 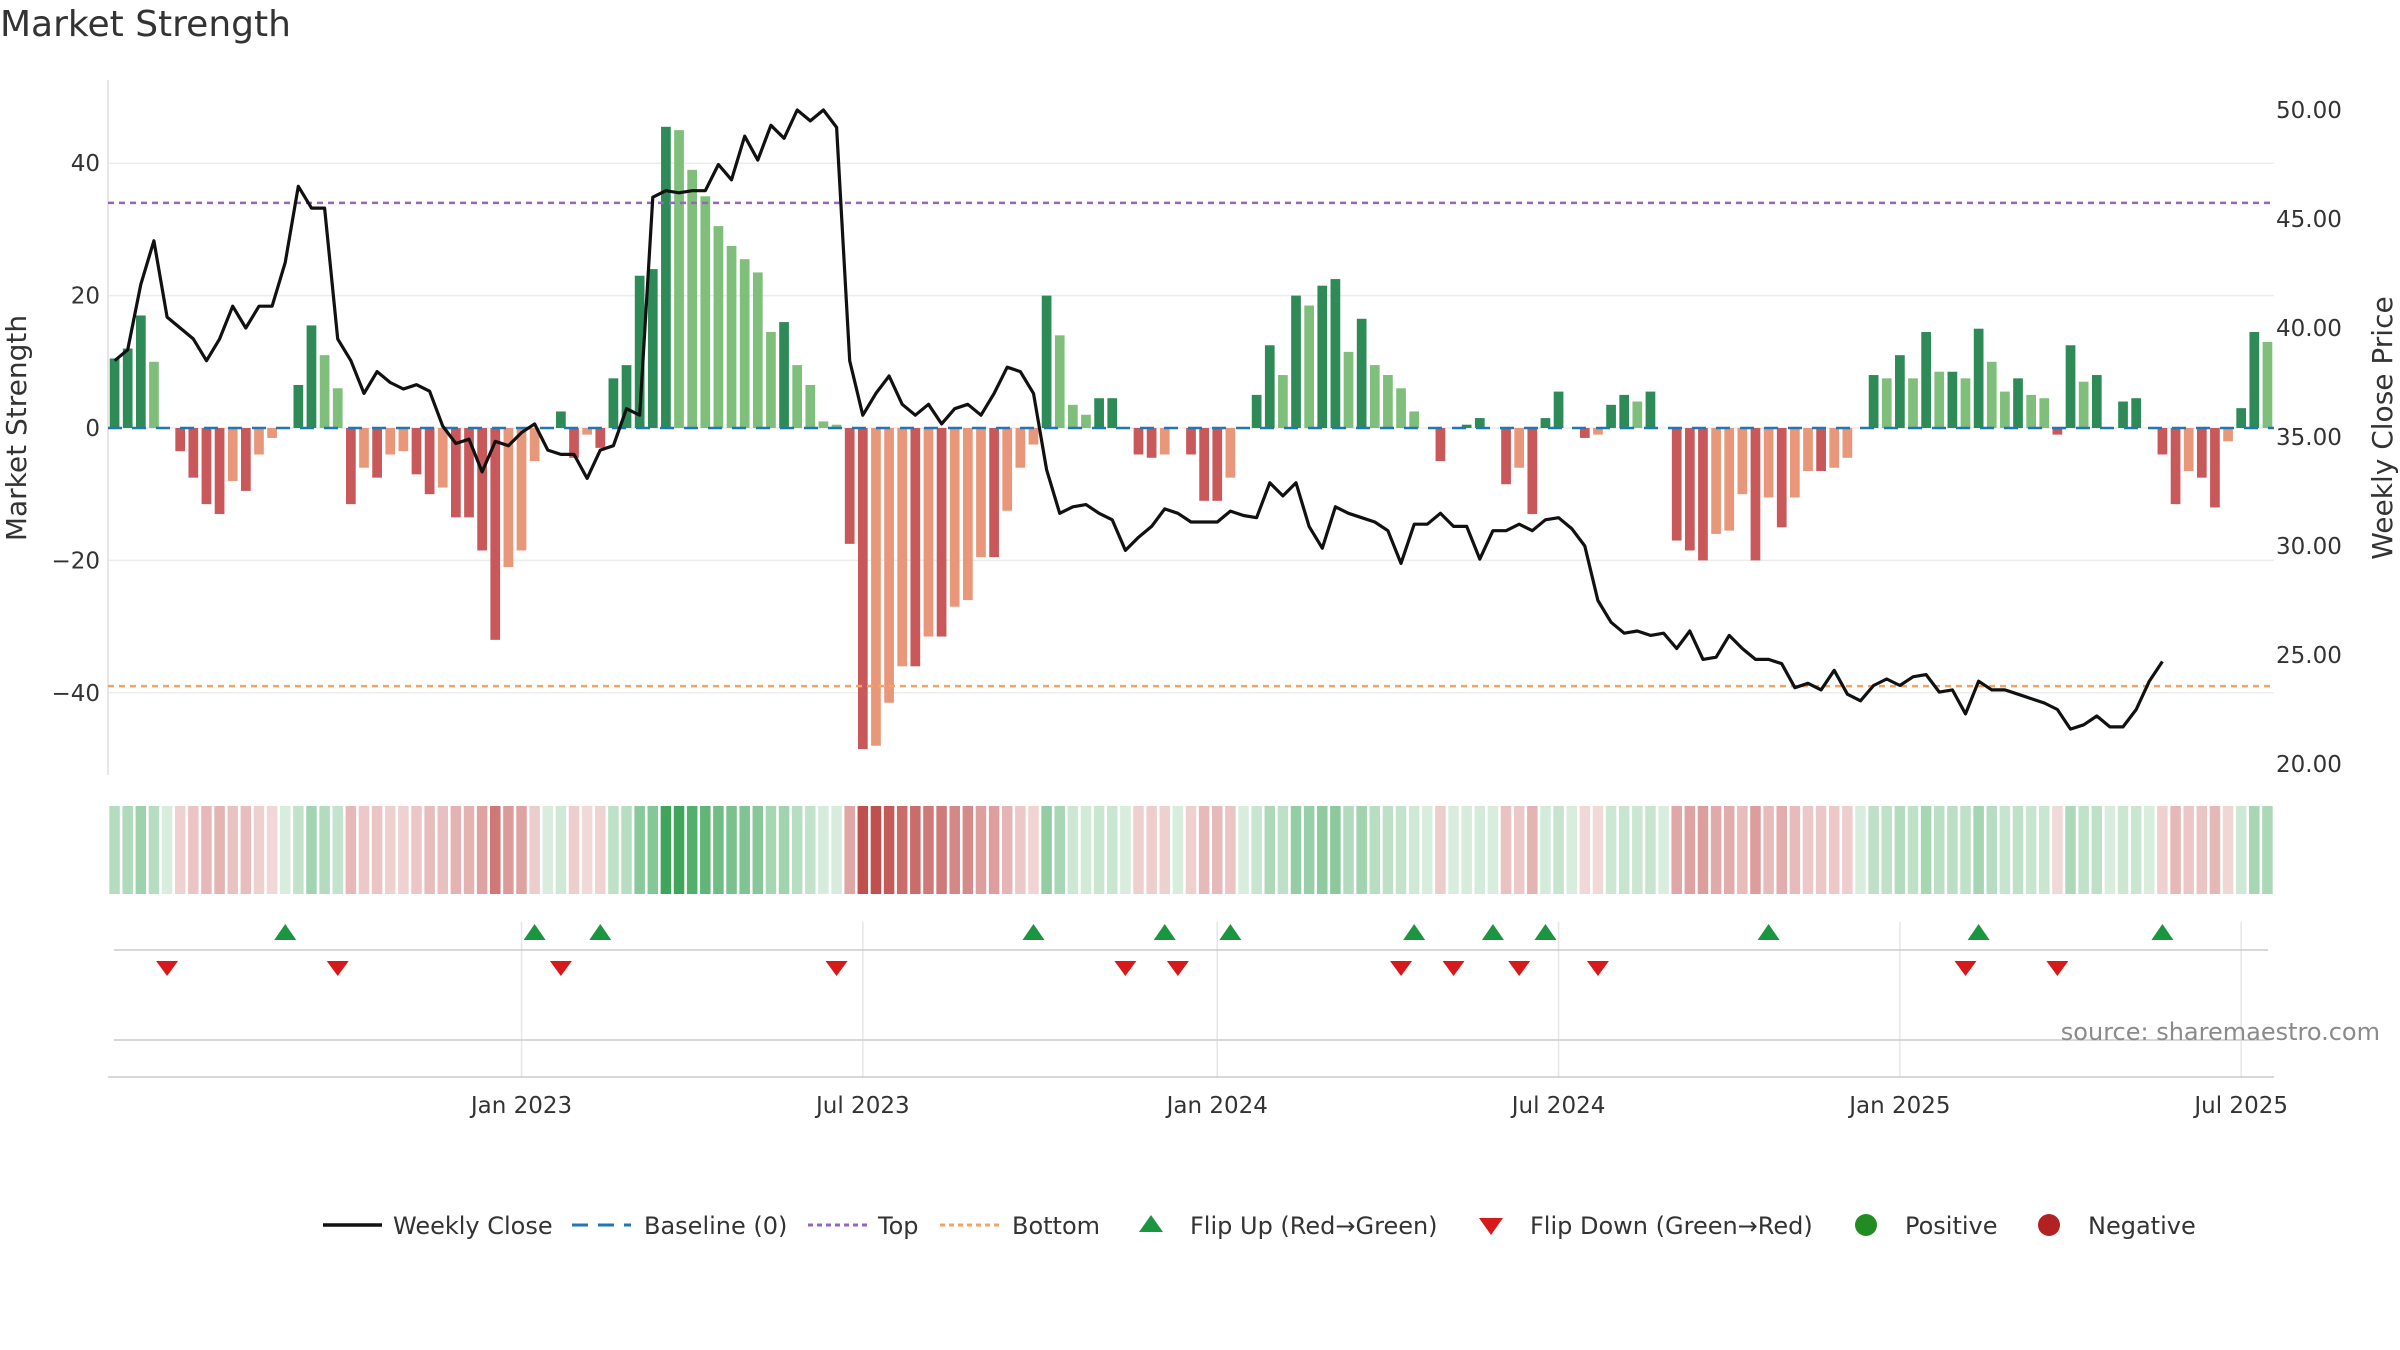 What do you see at coordinates (715, 1226) in the screenshot?
I see `legend-label: Baseline (0)` at bounding box center [715, 1226].